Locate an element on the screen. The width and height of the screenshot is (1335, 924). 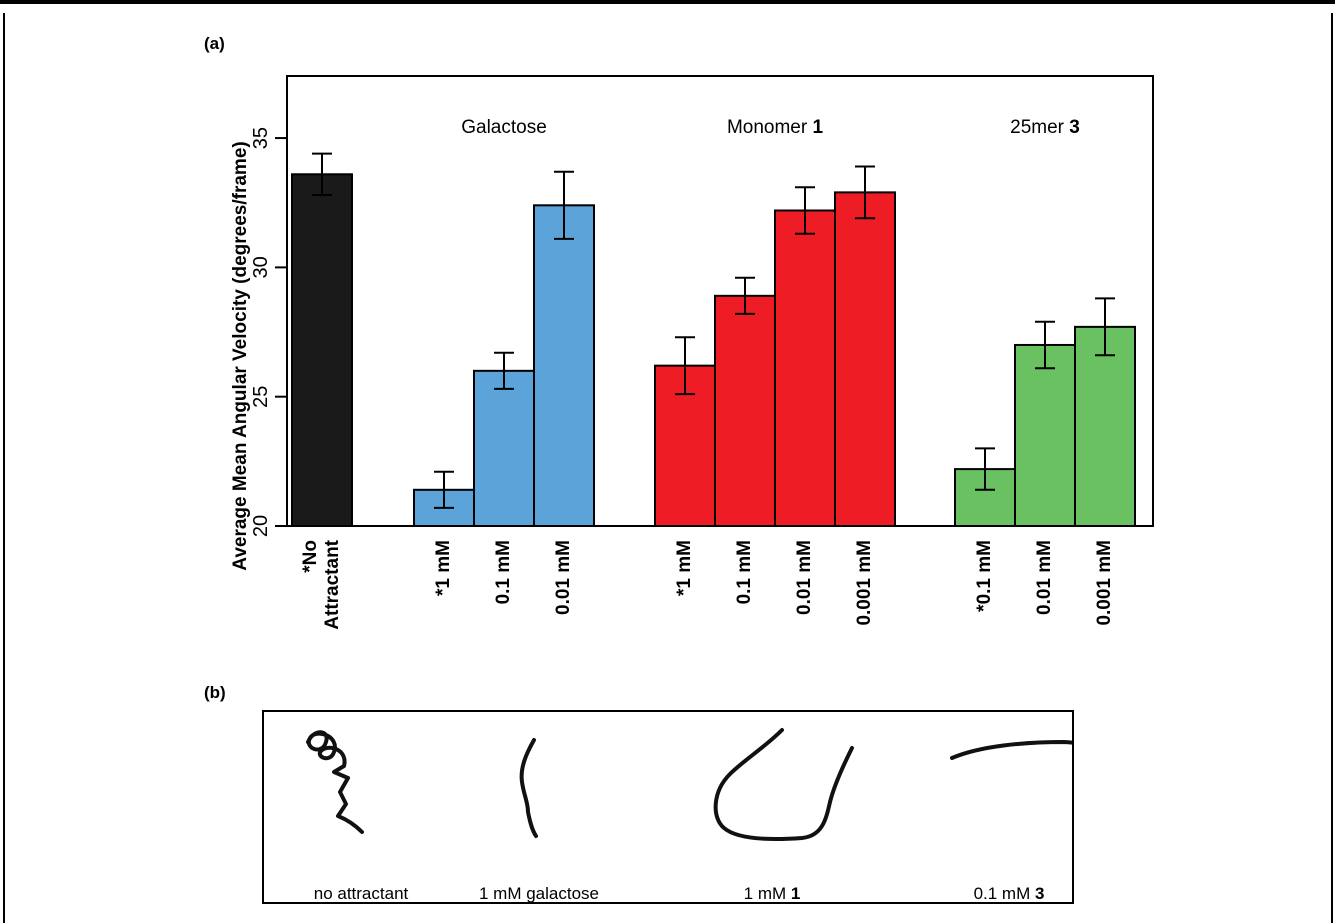
group-title: Monomer 1 is located at coordinates (775, 127).